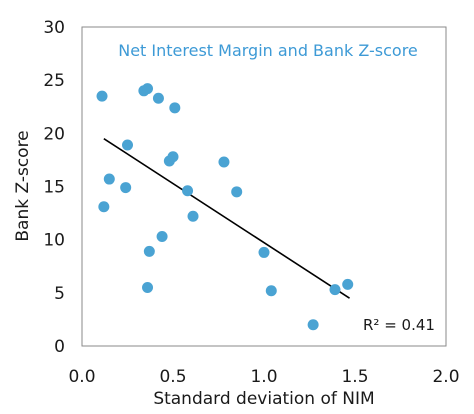  Describe the element at coordinates (59, 347) in the screenshot. I see `y-tick-label: 0` at that location.